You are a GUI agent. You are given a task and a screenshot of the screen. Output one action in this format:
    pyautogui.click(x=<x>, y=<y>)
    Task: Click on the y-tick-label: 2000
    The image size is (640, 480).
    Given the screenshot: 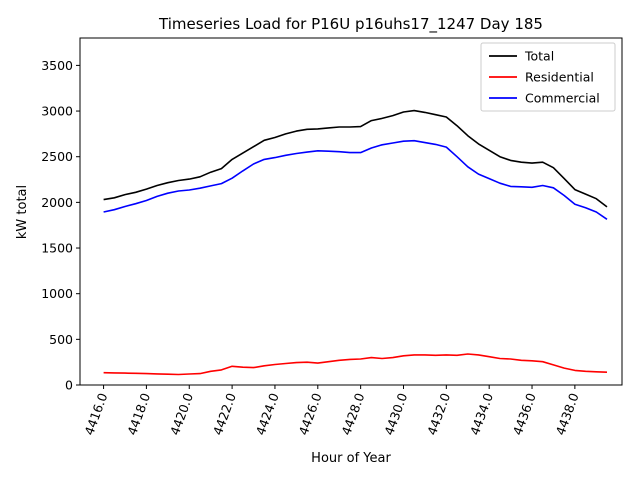 What is the action you would take?
    pyautogui.click(x=57, y=202)
    